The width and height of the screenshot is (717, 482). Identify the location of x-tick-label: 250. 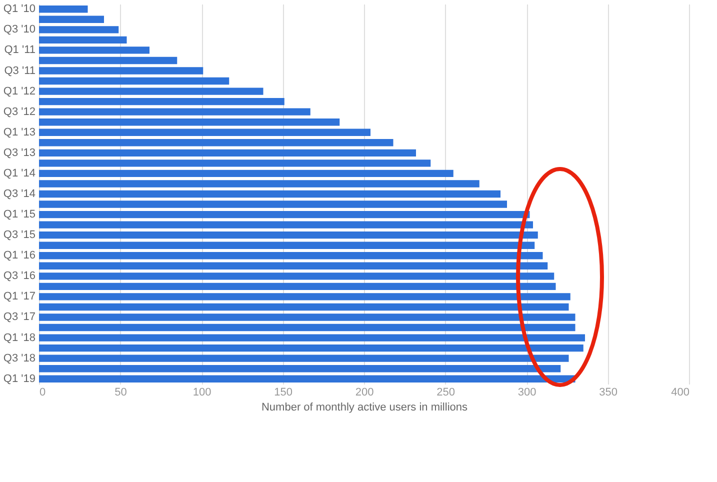
(445, 392).